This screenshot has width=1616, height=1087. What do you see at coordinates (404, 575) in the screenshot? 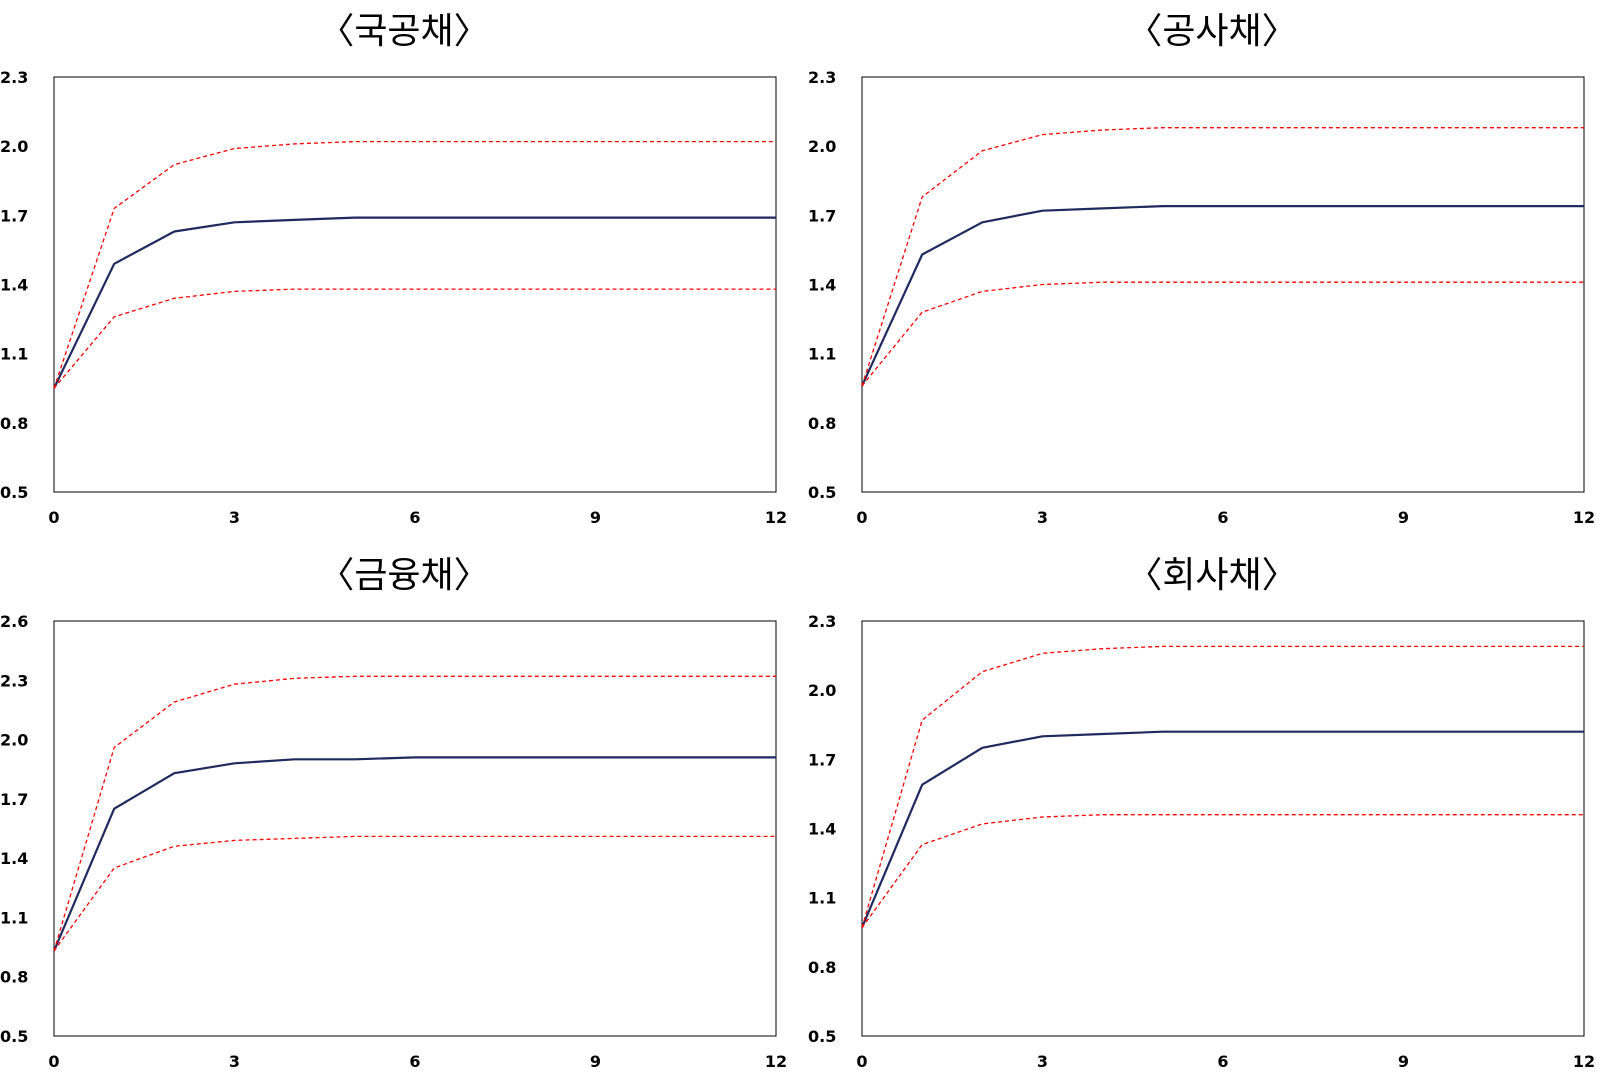
I see `chart-title: 〈금융채〉` at bounding box center [404, 575].